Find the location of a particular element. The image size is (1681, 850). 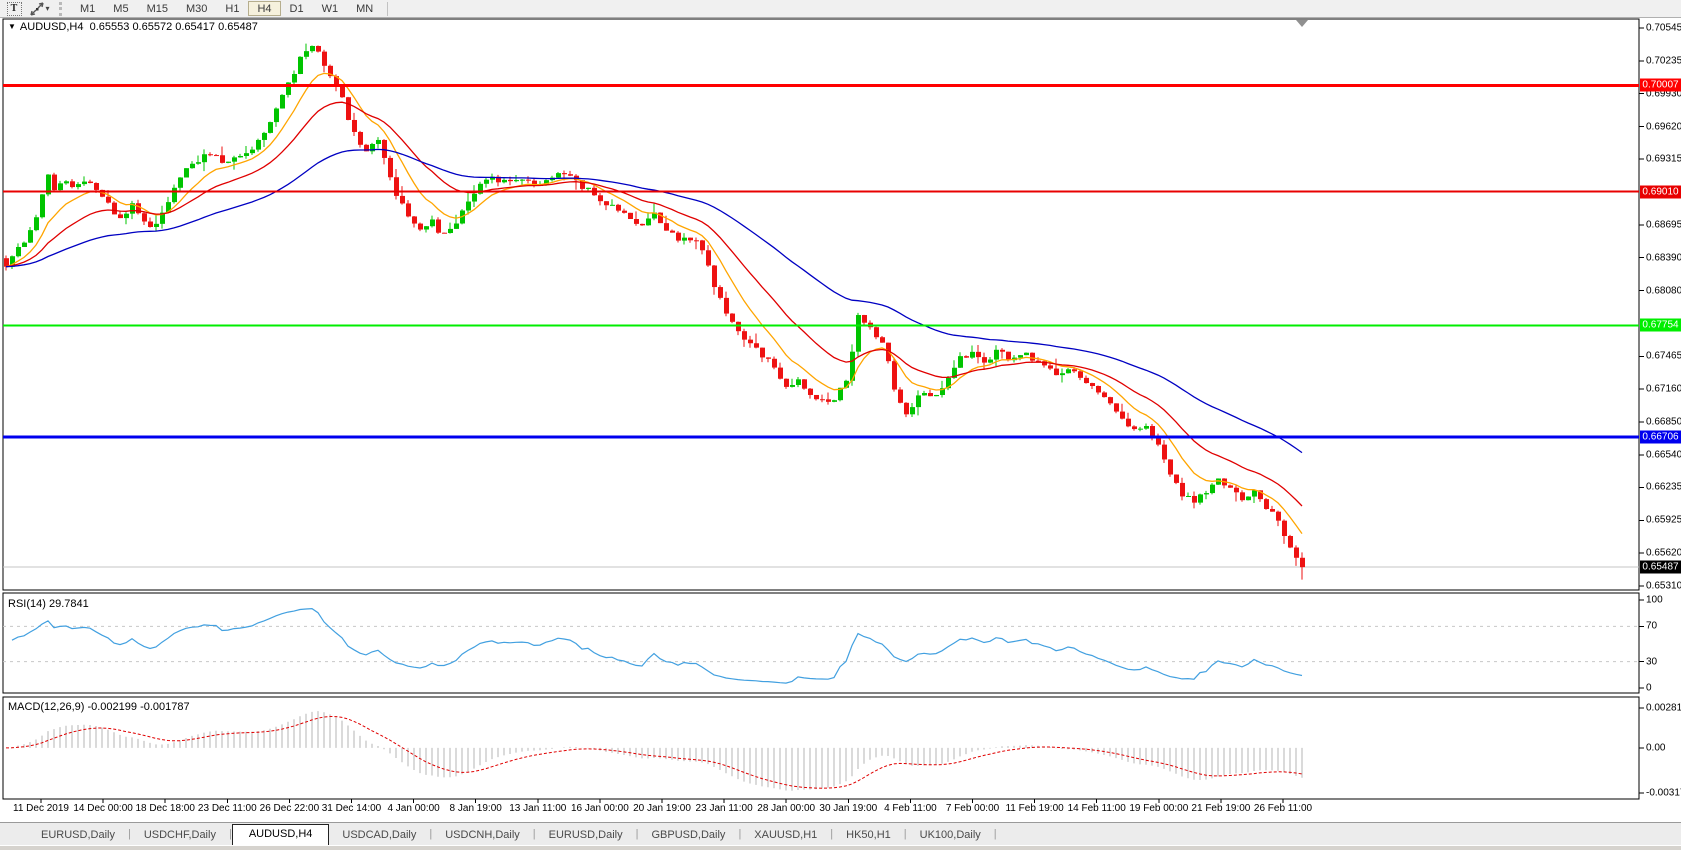

rsi-pane is located at coordinates (821, 643).